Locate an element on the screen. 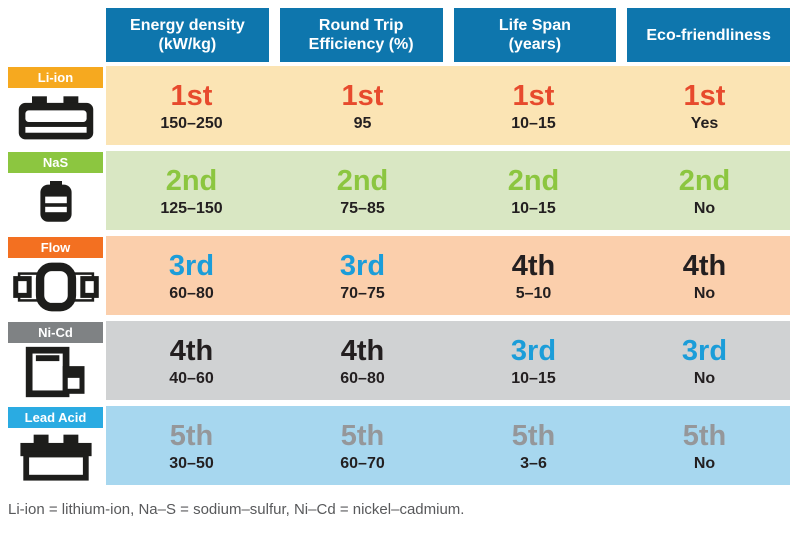  header-energy-density: Energy density (kW/kg) is located at coordinates (187, 35).